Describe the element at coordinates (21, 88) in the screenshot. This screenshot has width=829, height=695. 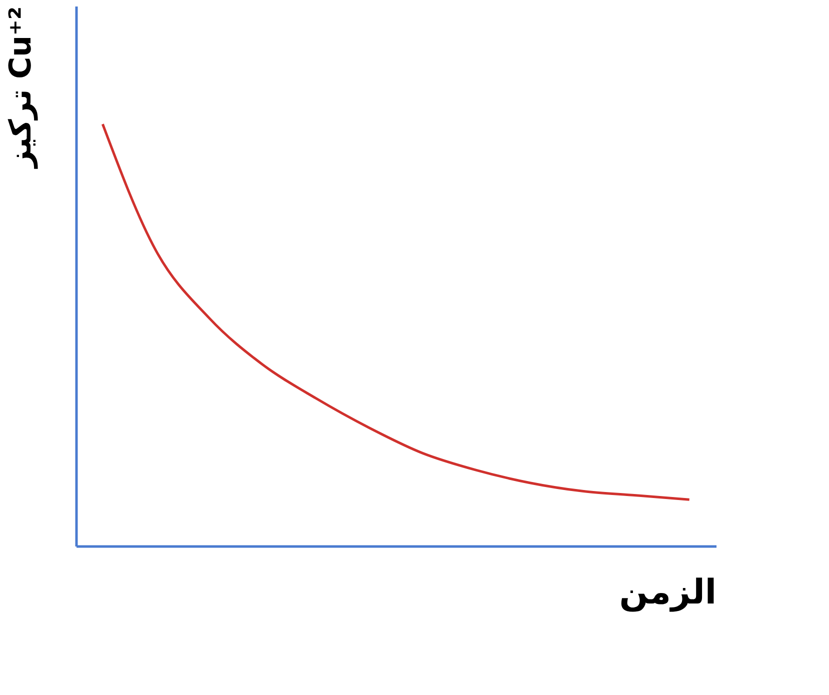
I see `y-axis-title: تركيز Cu⁺²` at that location.